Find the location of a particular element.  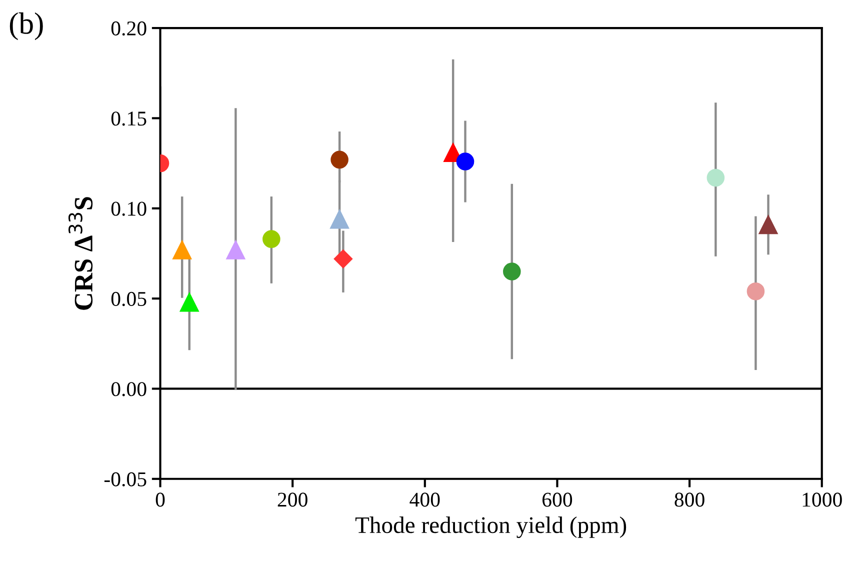

x-tick-label: 600 is located at coordinates (557, 499).